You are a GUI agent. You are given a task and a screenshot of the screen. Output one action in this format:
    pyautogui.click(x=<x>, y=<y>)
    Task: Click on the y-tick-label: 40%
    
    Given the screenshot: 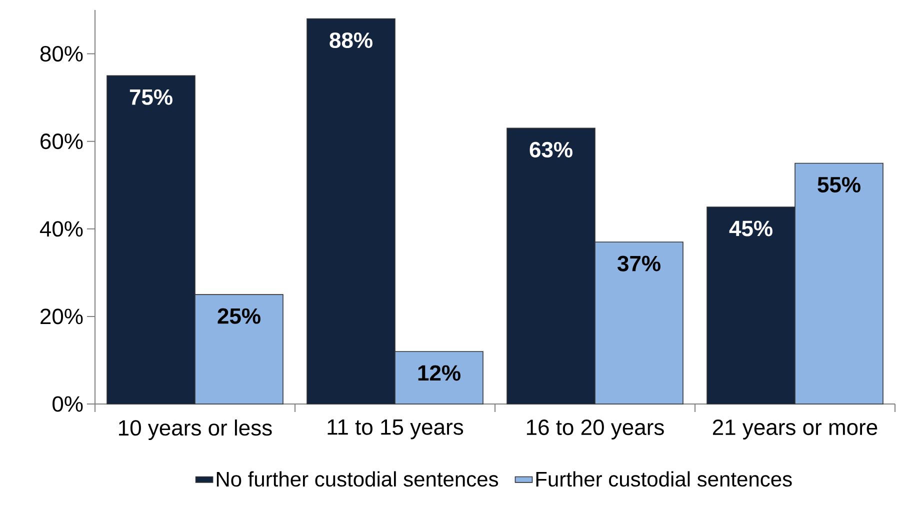 What is the action you would take?
    pyautogui.click(x=61, y=229)
    